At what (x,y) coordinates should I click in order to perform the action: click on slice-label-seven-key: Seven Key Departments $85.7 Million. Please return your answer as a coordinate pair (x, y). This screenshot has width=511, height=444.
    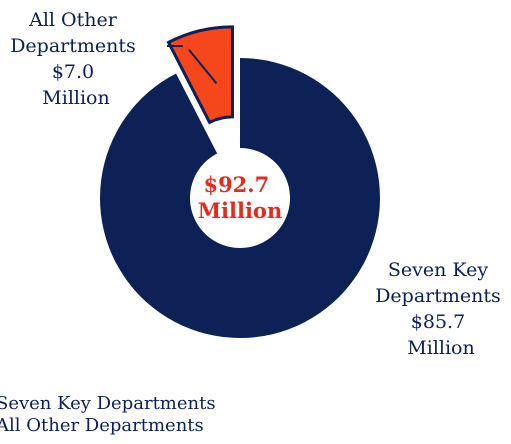
    Looking at the image, I should click on (441, 309).